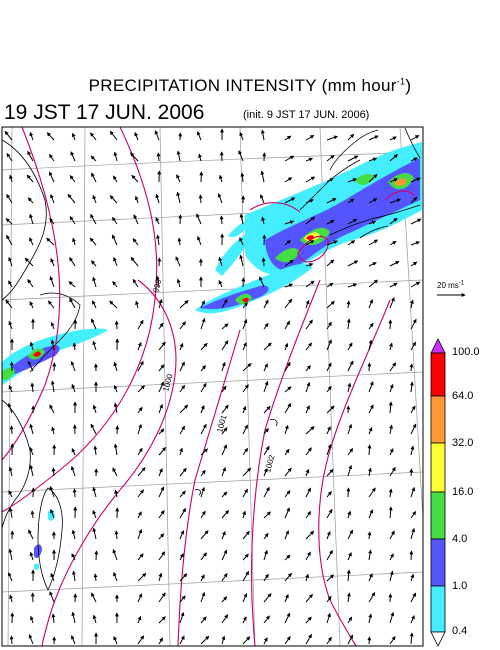  Describe the element at coordinates (463, 443) in the screenshot. I see `colorbar-label-32: 32.0` at that location.